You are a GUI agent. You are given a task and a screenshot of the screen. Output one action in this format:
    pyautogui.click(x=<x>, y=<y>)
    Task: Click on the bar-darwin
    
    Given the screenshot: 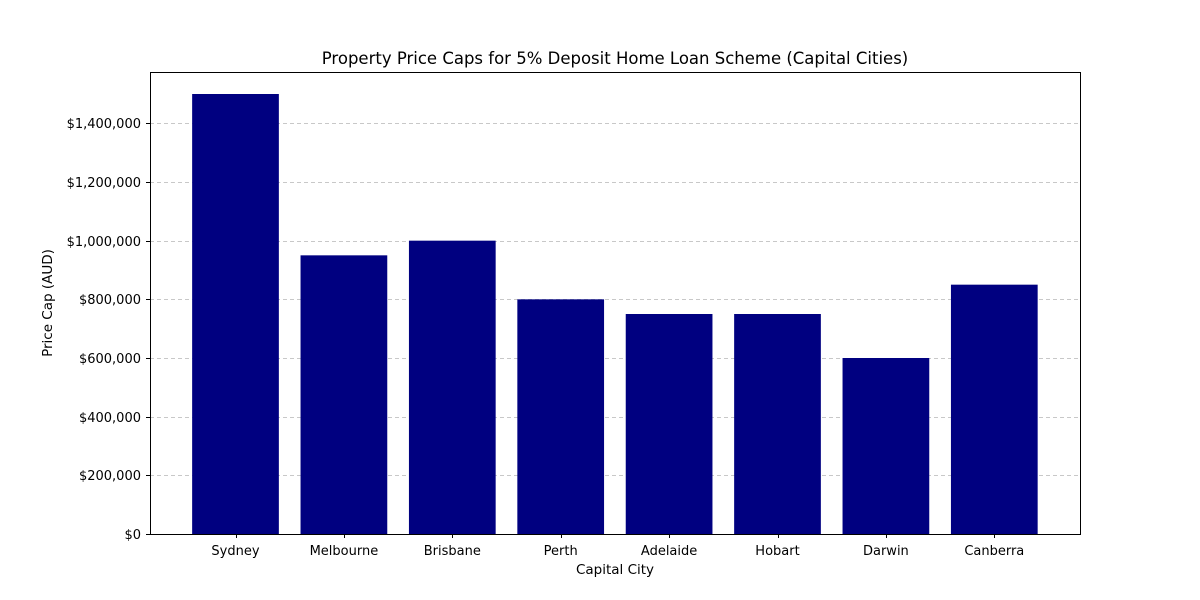 What is the action you would take?
    pyautogui.click(x=886, y=446)
    